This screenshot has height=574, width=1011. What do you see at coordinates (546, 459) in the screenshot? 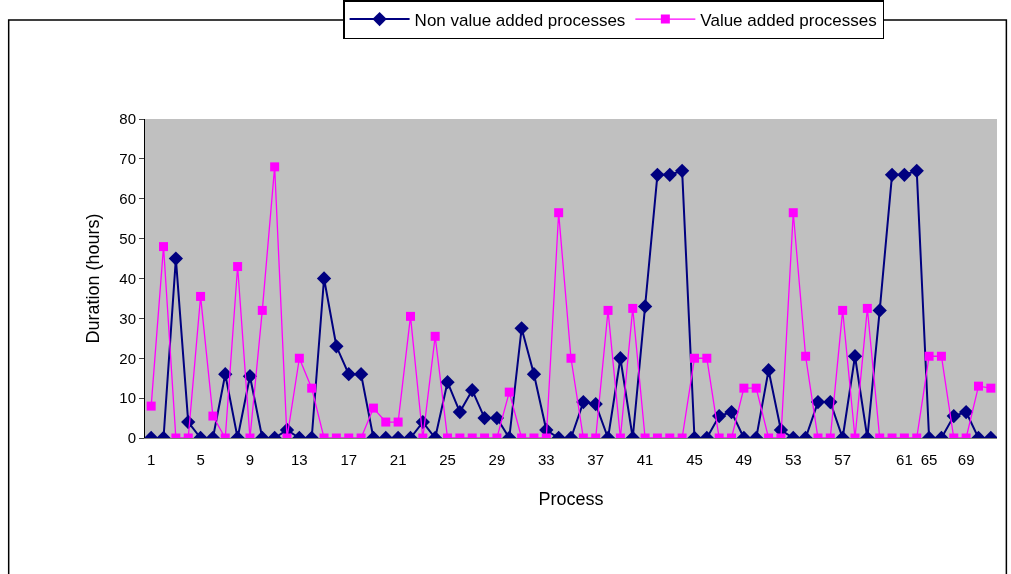
I see `x-tick-label: 33` at bounding box center [546, 459].